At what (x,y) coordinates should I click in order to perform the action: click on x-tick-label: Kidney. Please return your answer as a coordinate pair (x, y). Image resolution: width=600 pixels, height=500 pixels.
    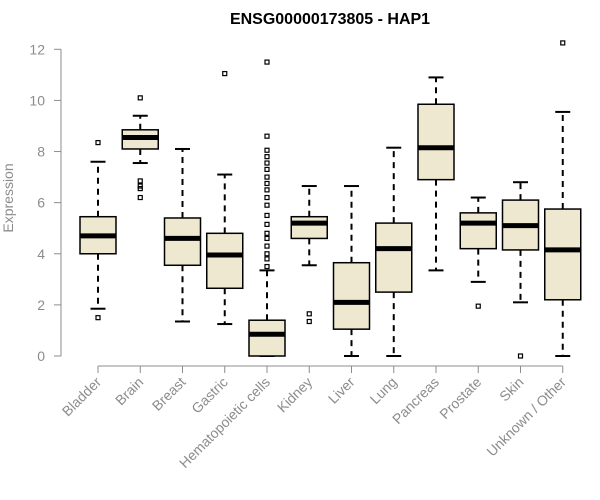
    Looking at the image, I should click on (295, 395).